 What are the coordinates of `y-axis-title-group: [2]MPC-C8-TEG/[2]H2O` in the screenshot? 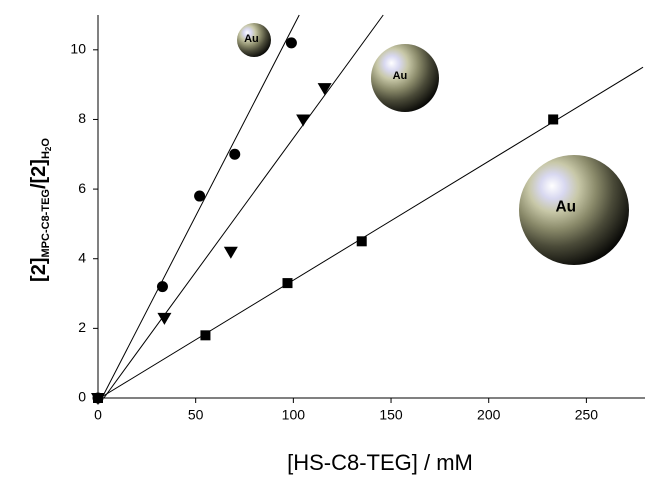 It's located at (40, 210).